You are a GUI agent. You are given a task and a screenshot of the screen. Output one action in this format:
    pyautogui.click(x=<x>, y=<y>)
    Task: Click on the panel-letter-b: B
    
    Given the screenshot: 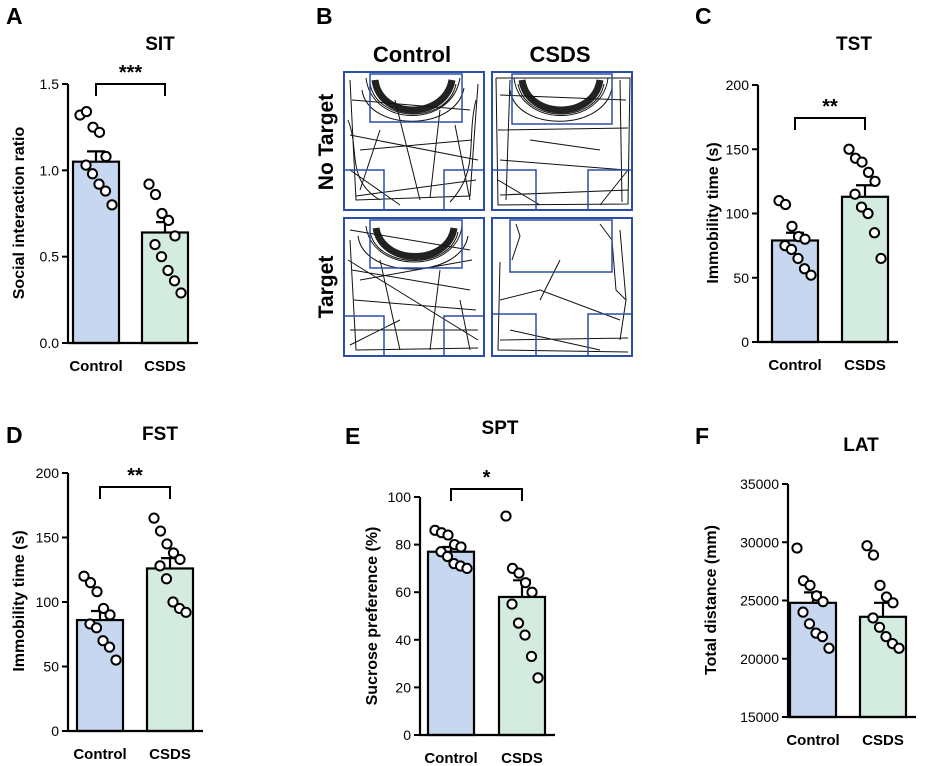 What is the action you would take?
    pyautogui.click(x=324, y=16)
    